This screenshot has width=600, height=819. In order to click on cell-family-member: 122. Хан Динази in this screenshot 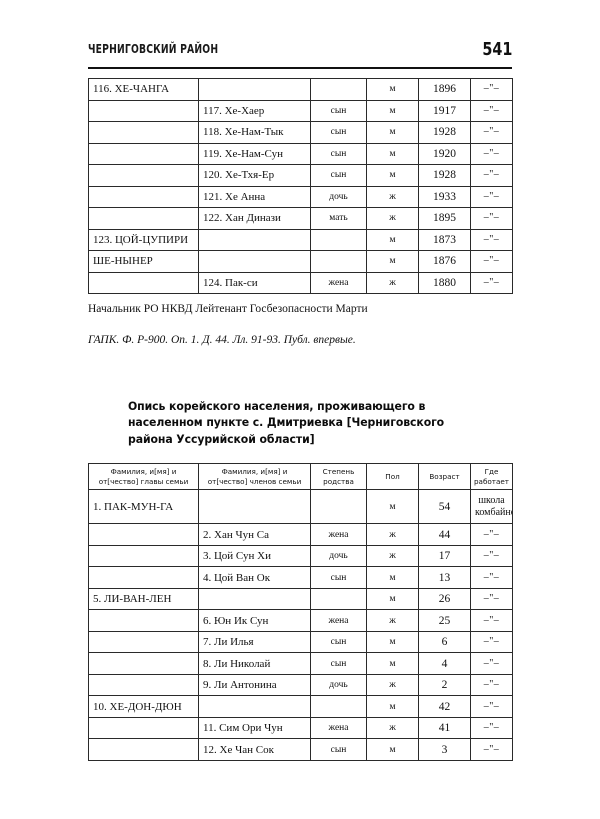, I will do `click(254, 218)`.